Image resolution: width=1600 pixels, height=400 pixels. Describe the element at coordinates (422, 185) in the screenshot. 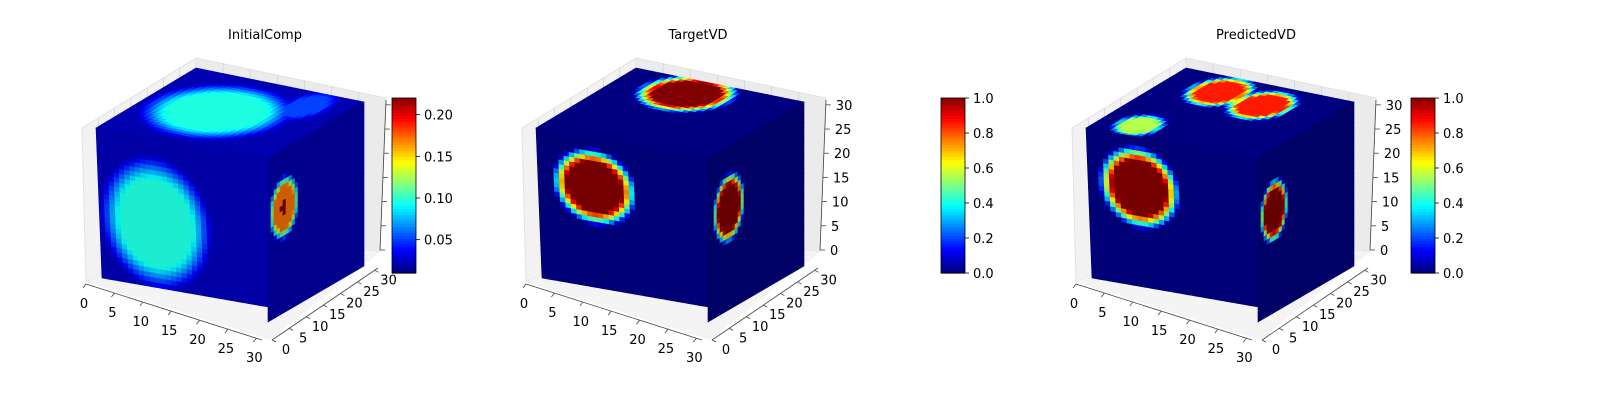

I see `colorbar: 0.05 0.10 0.15 0.20` at that location.